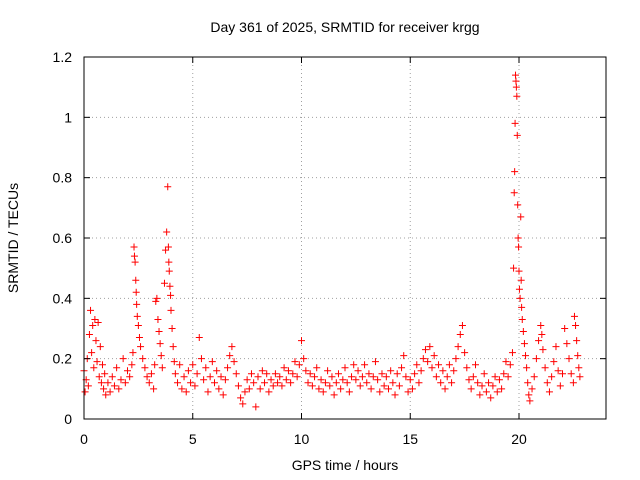 Image resolution: width=640 pixels, height=480 pixels. I want to click on y-tick-label: 0.4, so click(63, 298).